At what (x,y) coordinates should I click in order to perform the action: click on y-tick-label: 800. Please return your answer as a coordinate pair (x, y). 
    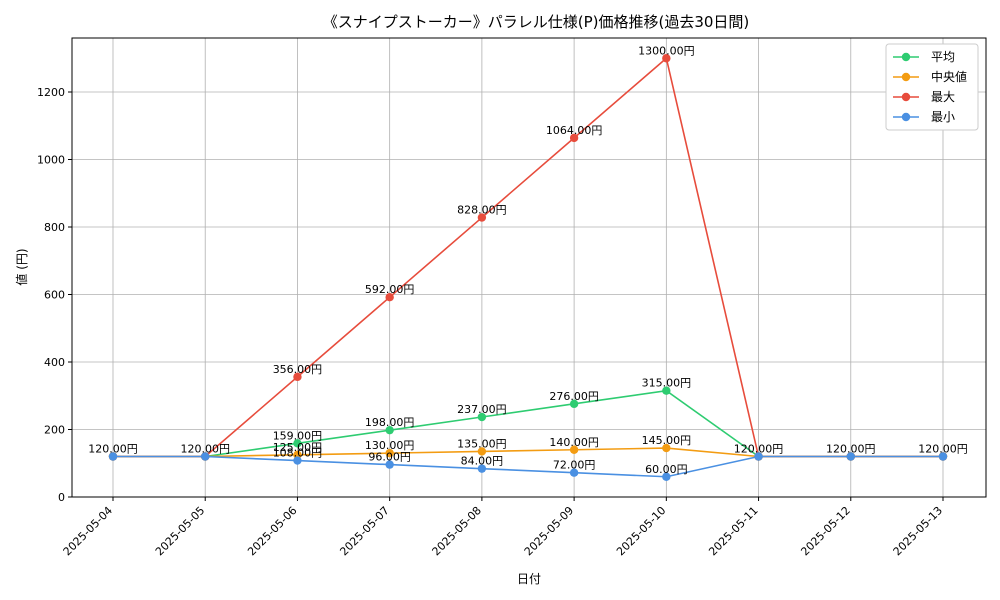
    Looking at the image, I should click on (54, 227).